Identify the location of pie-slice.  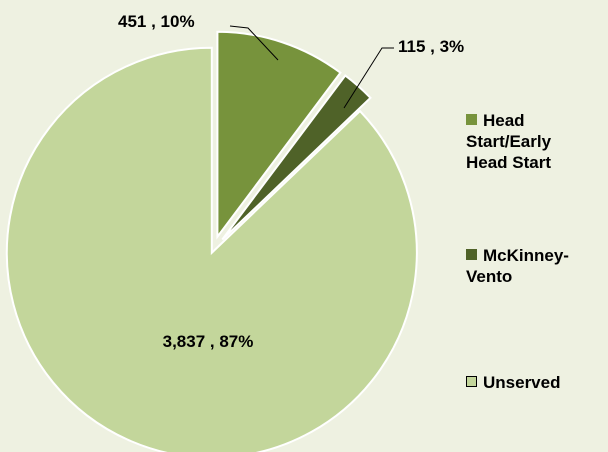
(279, 135).